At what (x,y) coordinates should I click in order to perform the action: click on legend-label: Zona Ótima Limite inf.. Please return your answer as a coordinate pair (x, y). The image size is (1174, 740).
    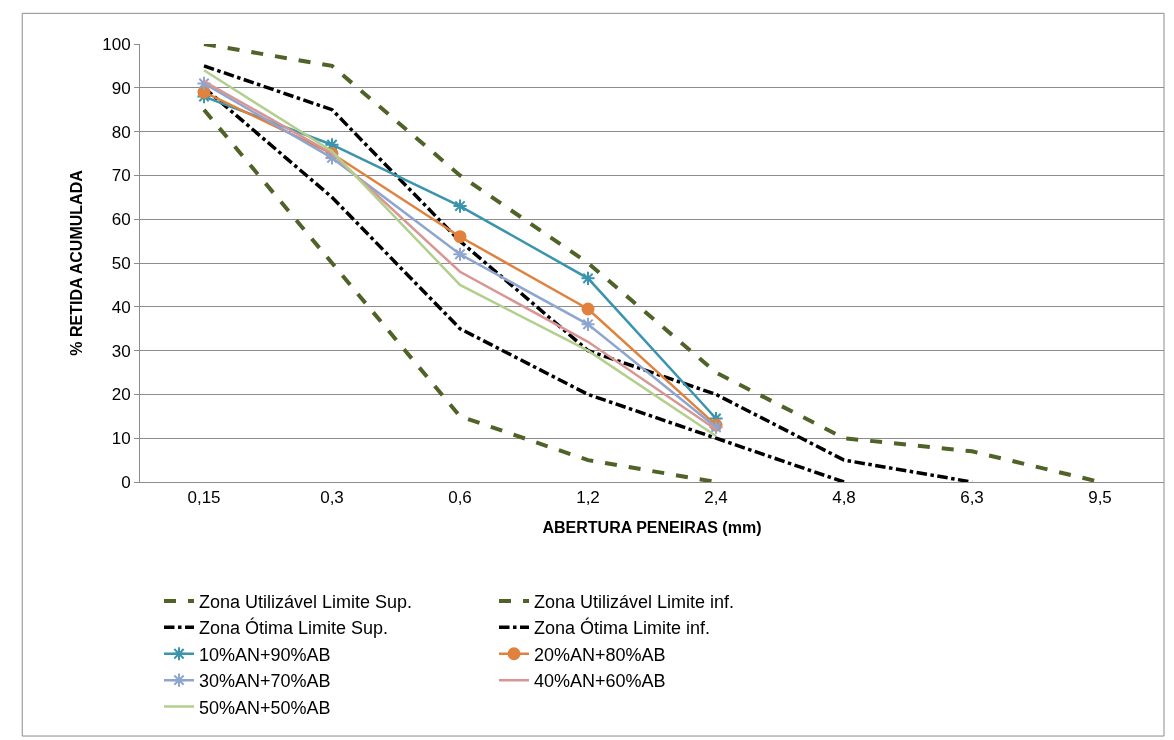
    Looking at the image, I should click on (622, 628).